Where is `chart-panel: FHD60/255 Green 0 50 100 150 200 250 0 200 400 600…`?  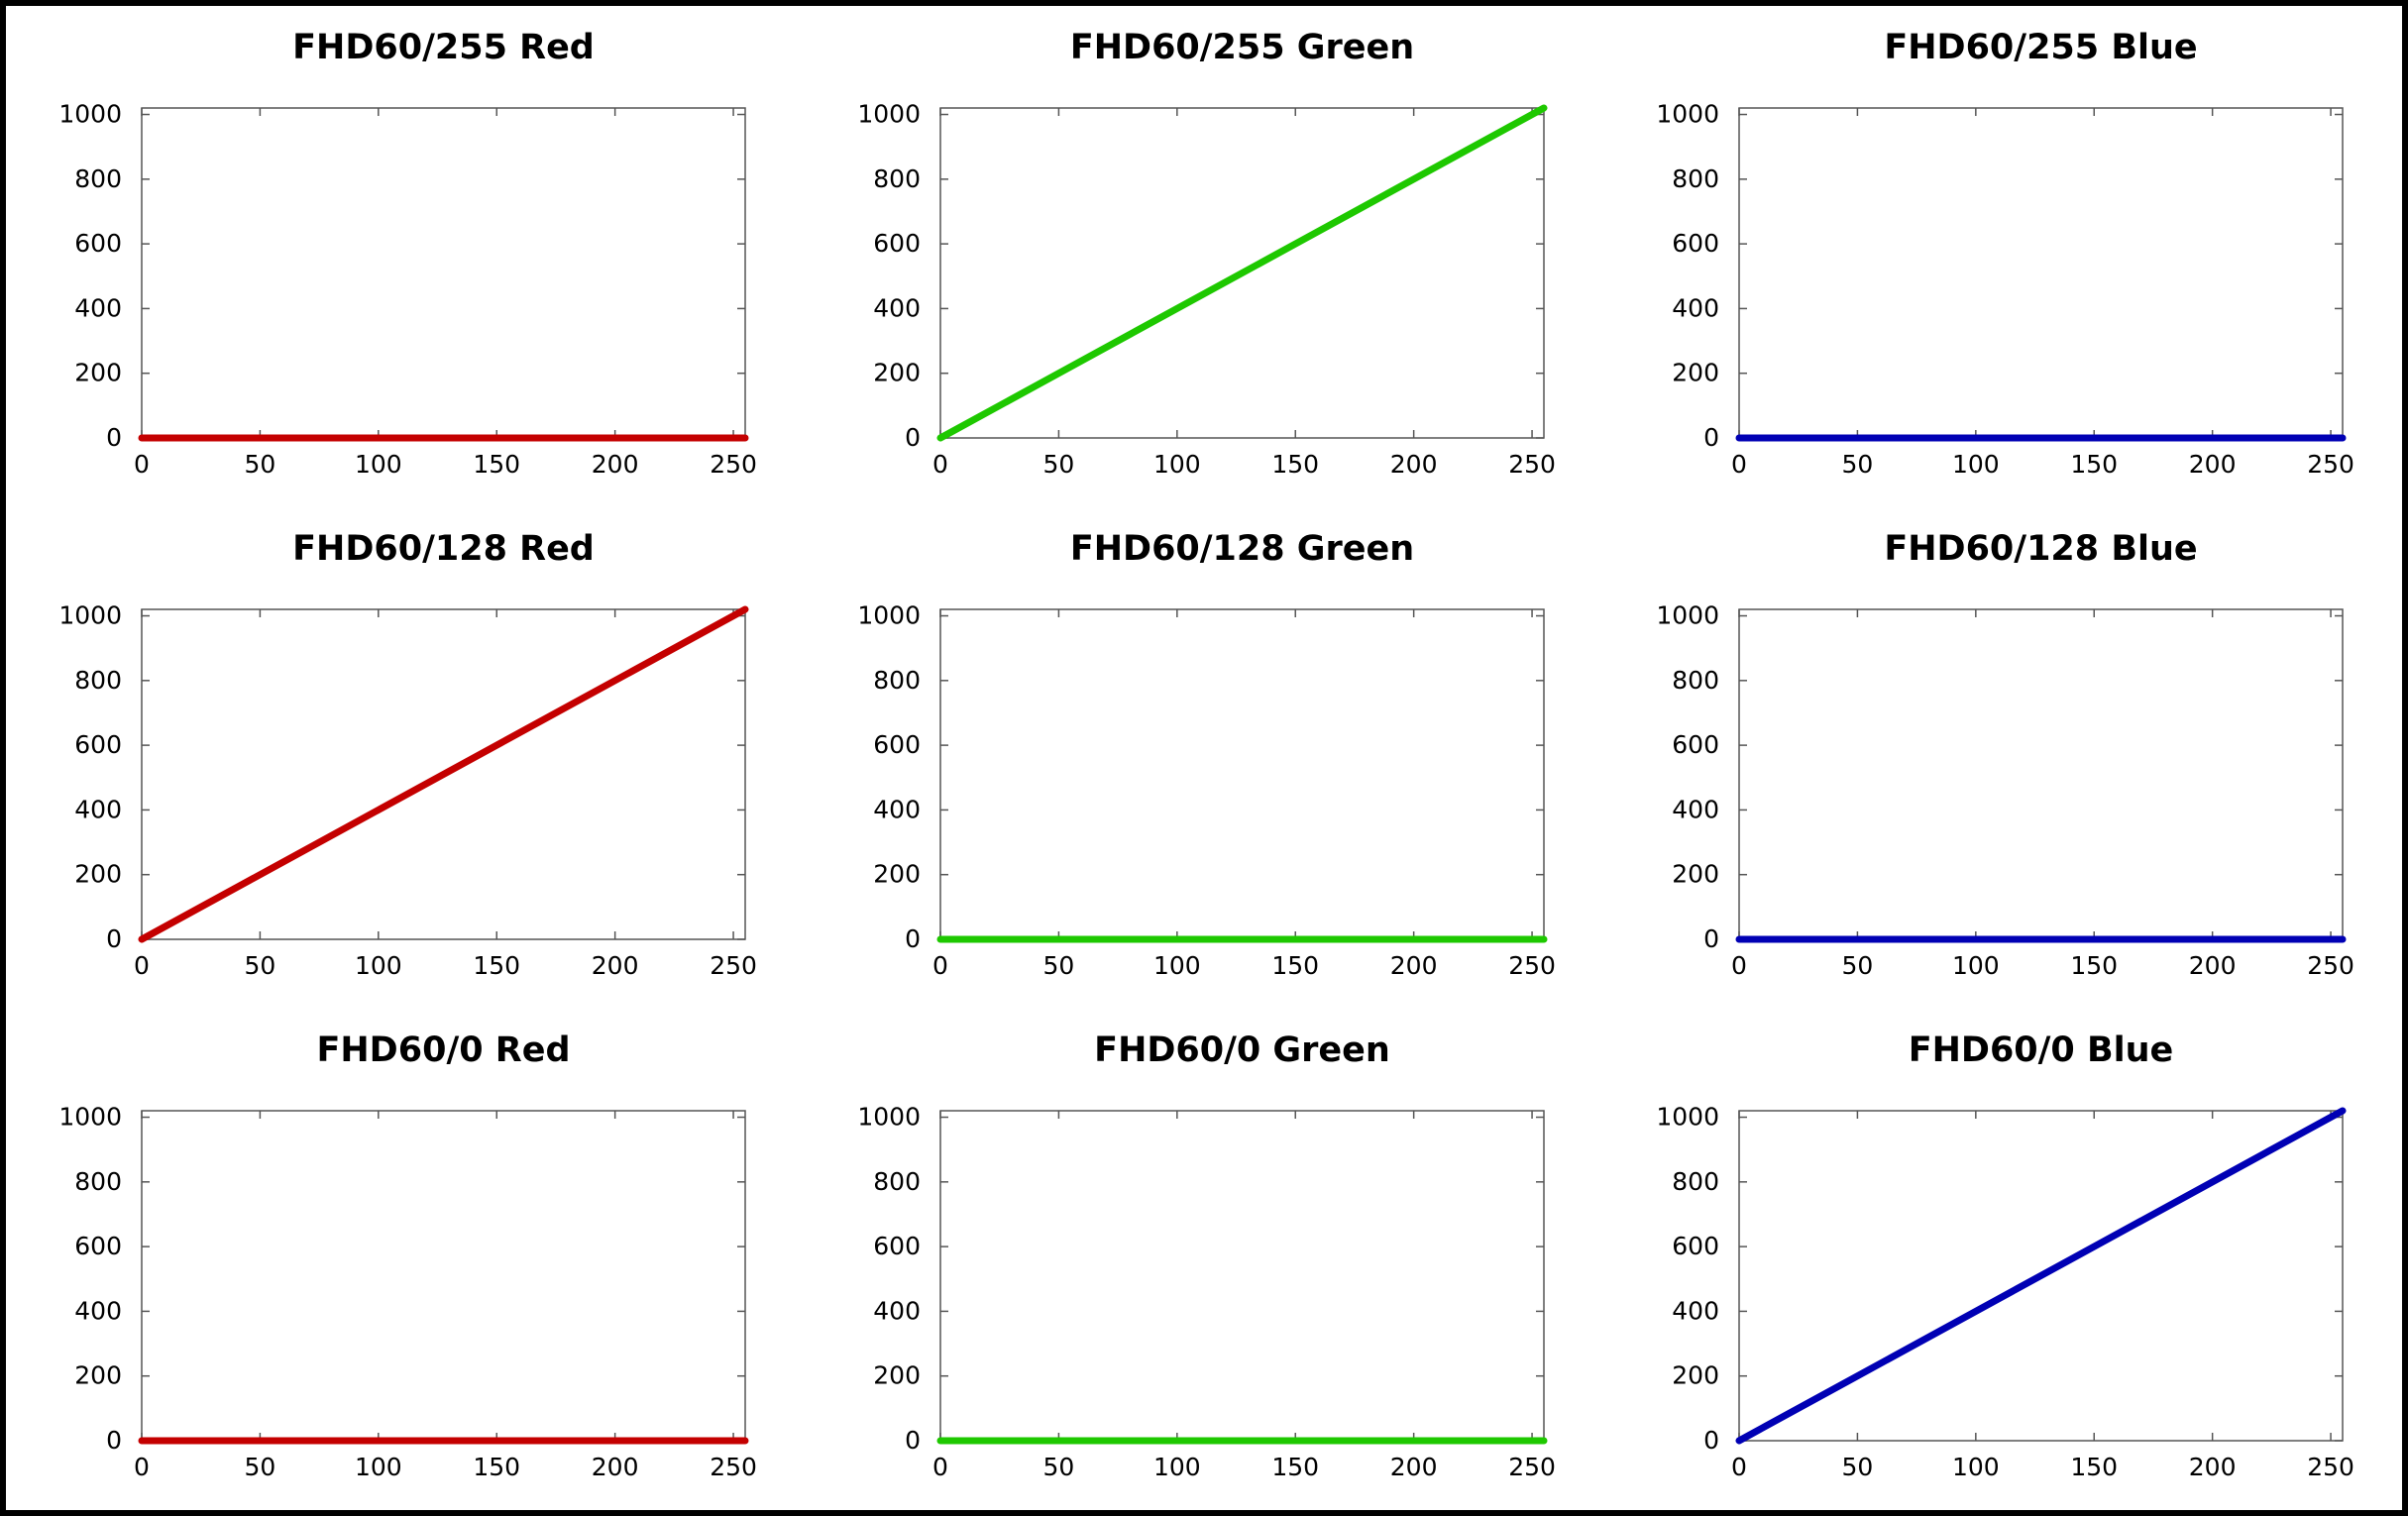
chart-panel: FHD60/255 Green 0 50 100 150 200 250 0 200 400 600… is located at coordinates (1206, 253).